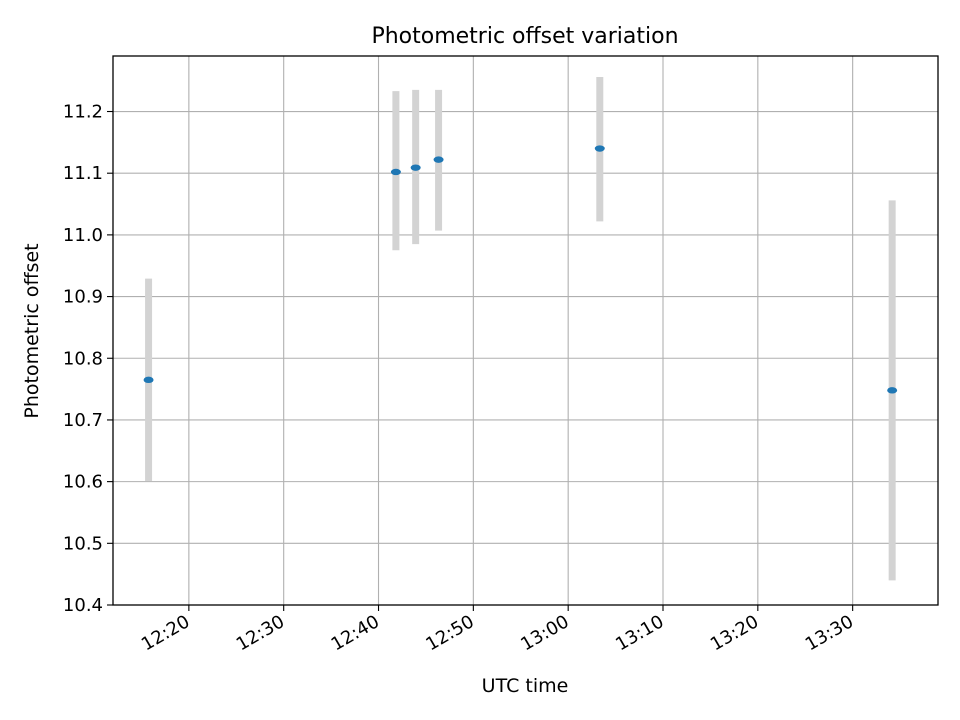 The width and height of the screenshot is (960, 720). What do you see at coordinates (734, 633) in the screenshot?
I see `x-tick-label: 13:20` at bounding box center [734, 633].